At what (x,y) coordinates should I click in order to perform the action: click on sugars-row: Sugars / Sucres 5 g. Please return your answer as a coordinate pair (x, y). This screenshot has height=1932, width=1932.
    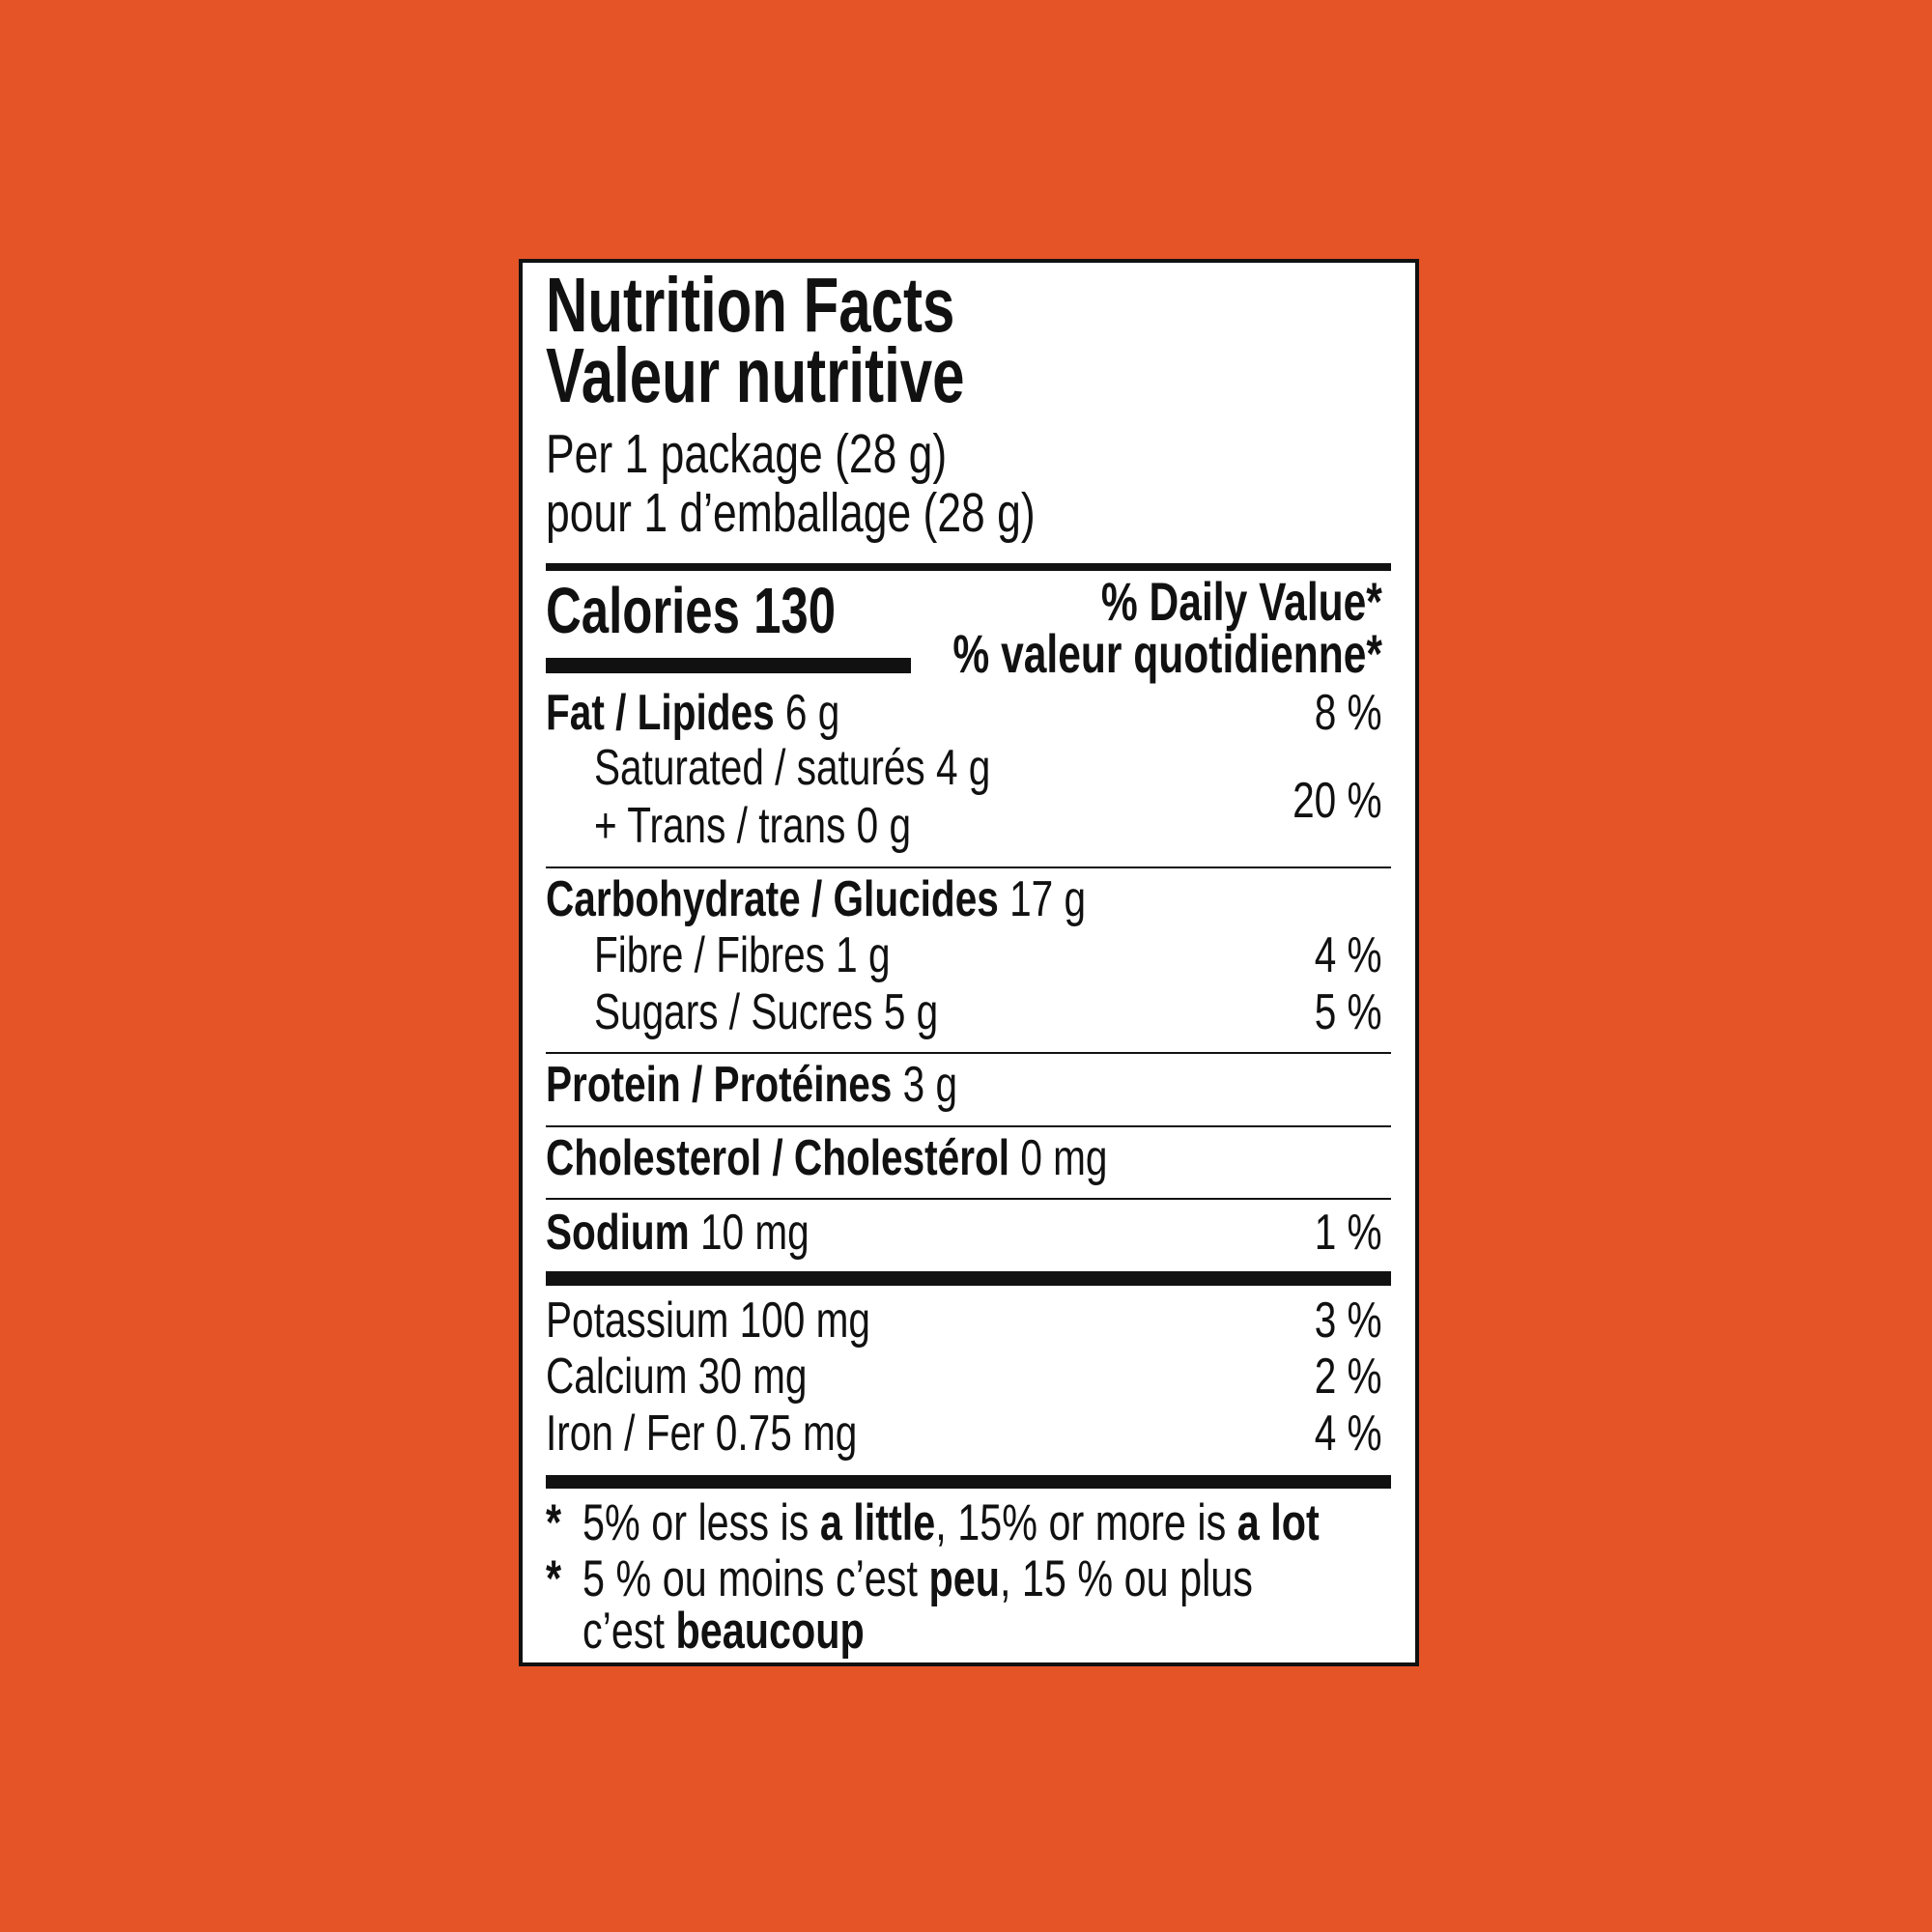
    Looking at the image, I should click on (766, 1012).